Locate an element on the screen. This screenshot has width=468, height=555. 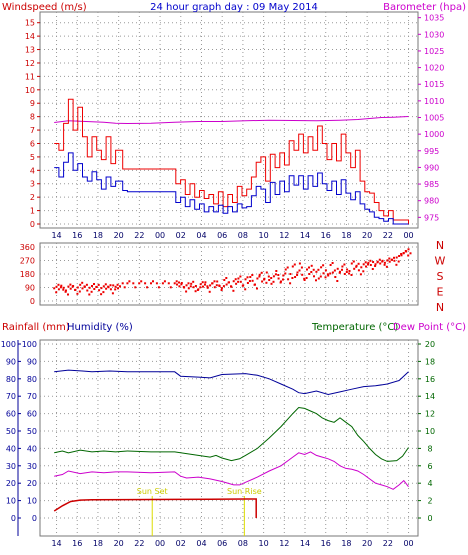
climate-x-tick-label: 10 is located at coordinates (264, 543).